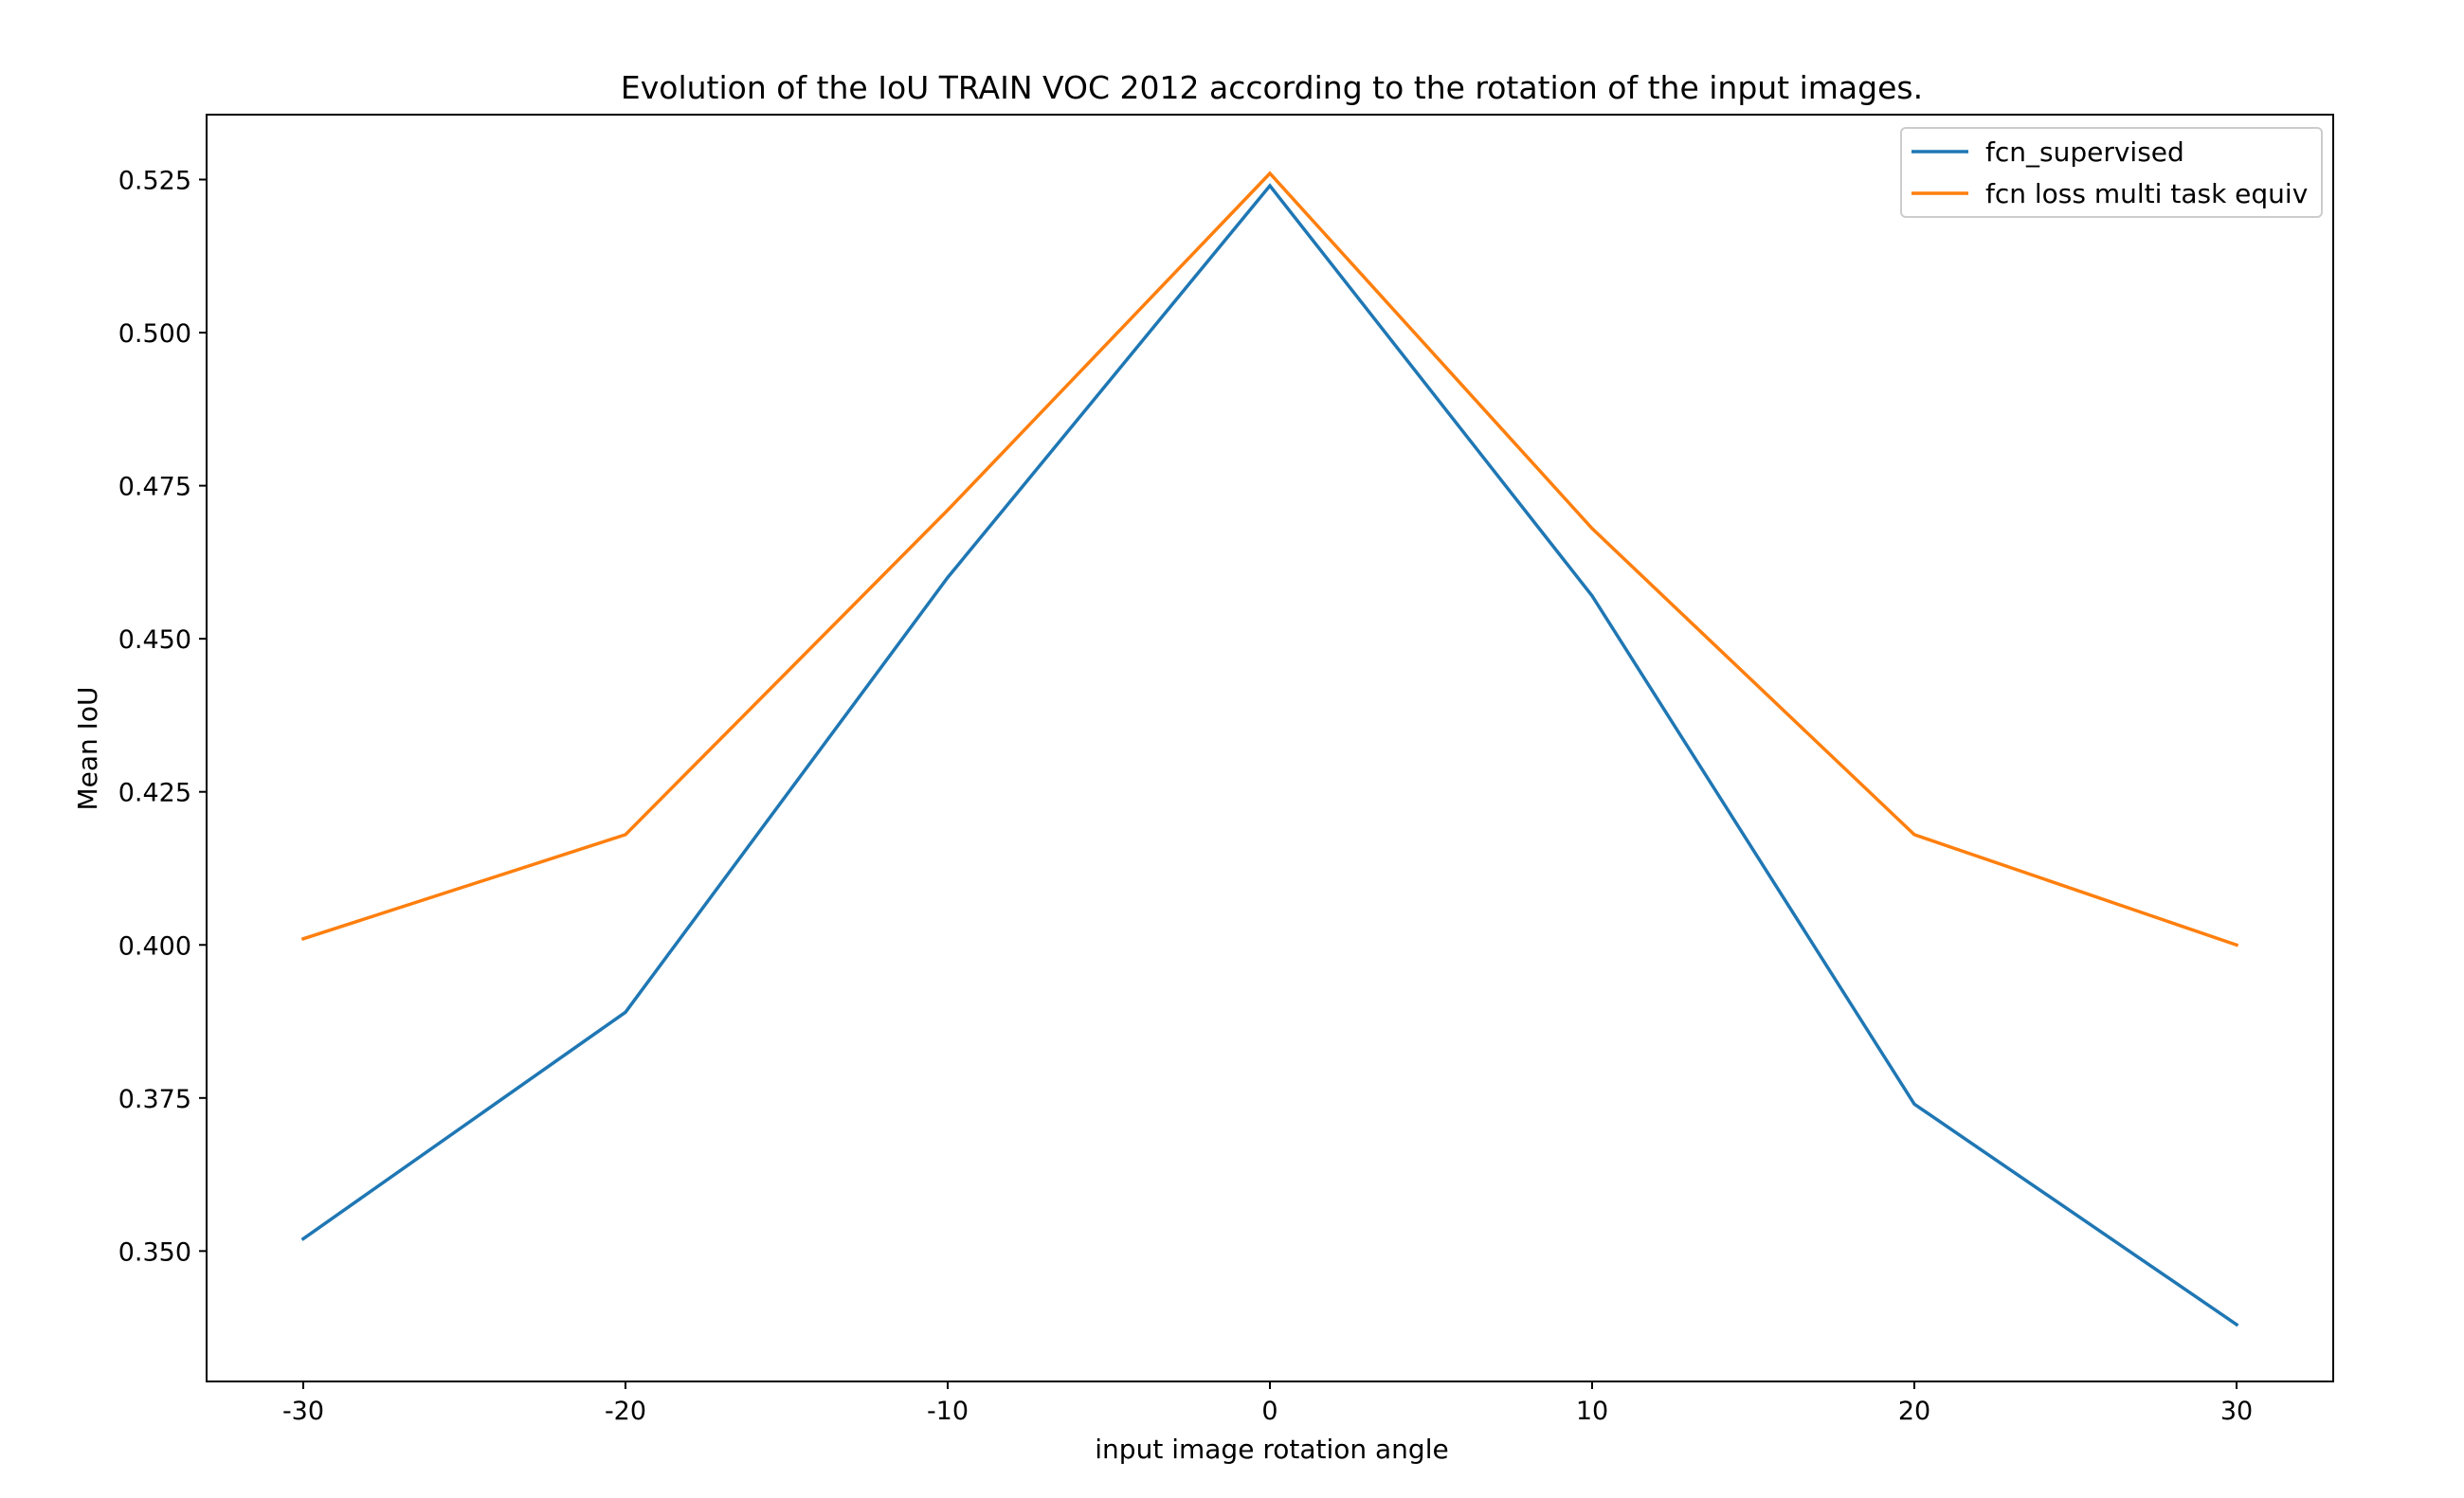 This screenshot has height=1498, width=2464. I want to click on x-tick-label: -10, so click(948, 1411).